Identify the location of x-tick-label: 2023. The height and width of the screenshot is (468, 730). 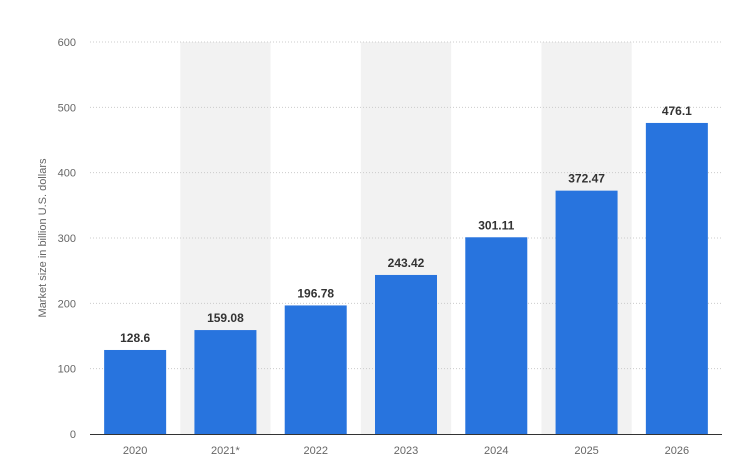
(406, 451).